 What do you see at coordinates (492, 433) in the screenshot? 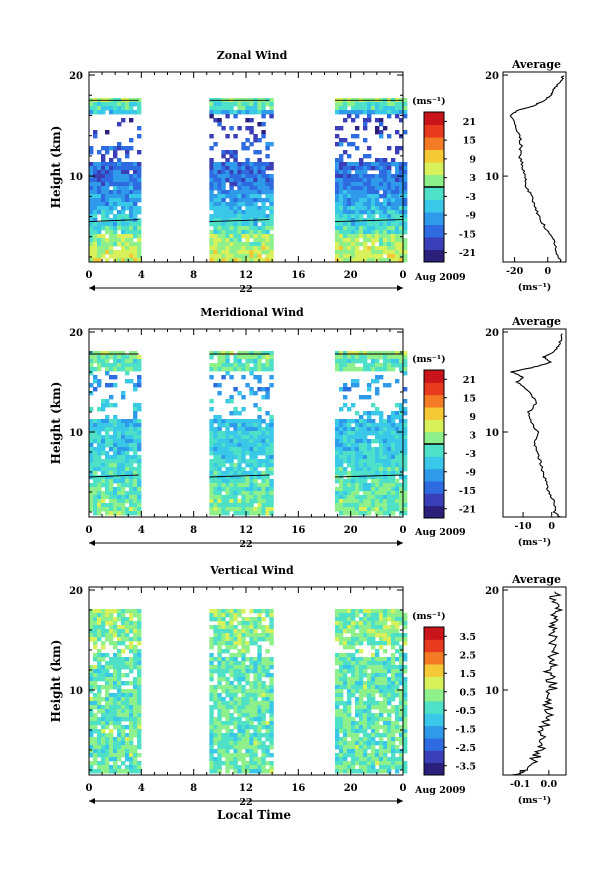
I see `avg-y-tick-label: 10` at bounding box center [492, 433].